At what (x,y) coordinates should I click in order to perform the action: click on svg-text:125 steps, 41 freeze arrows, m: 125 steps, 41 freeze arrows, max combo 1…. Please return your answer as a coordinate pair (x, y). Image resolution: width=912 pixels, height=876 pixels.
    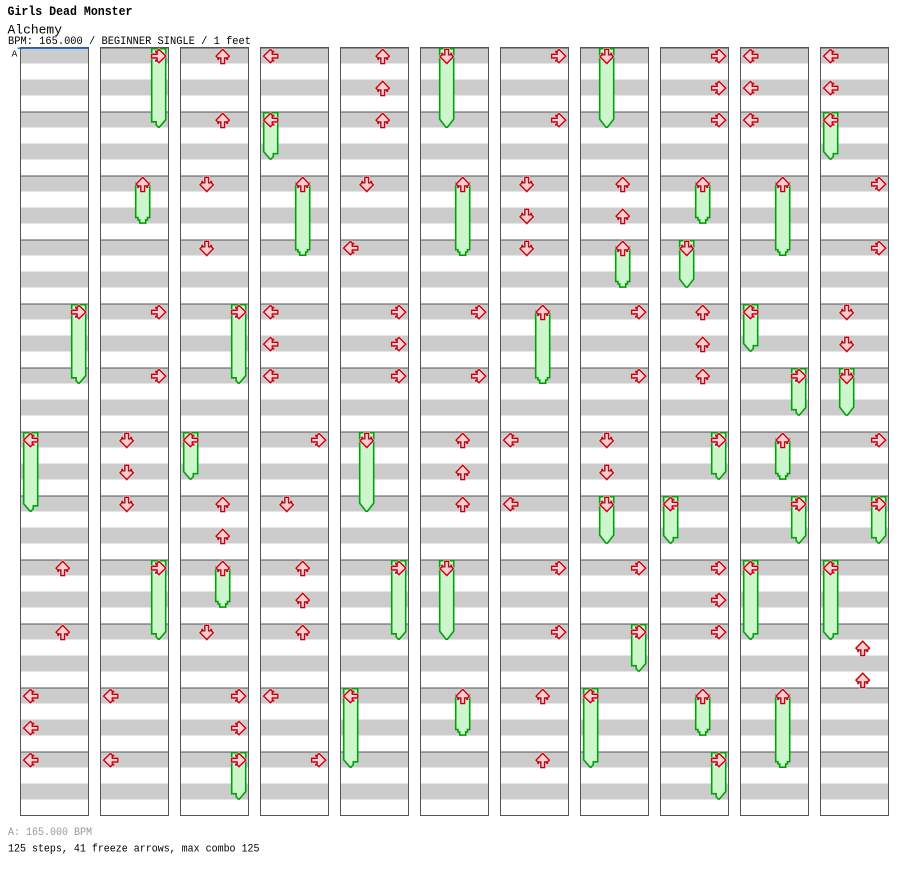
    Looking at the image, I should click on (134, 849).